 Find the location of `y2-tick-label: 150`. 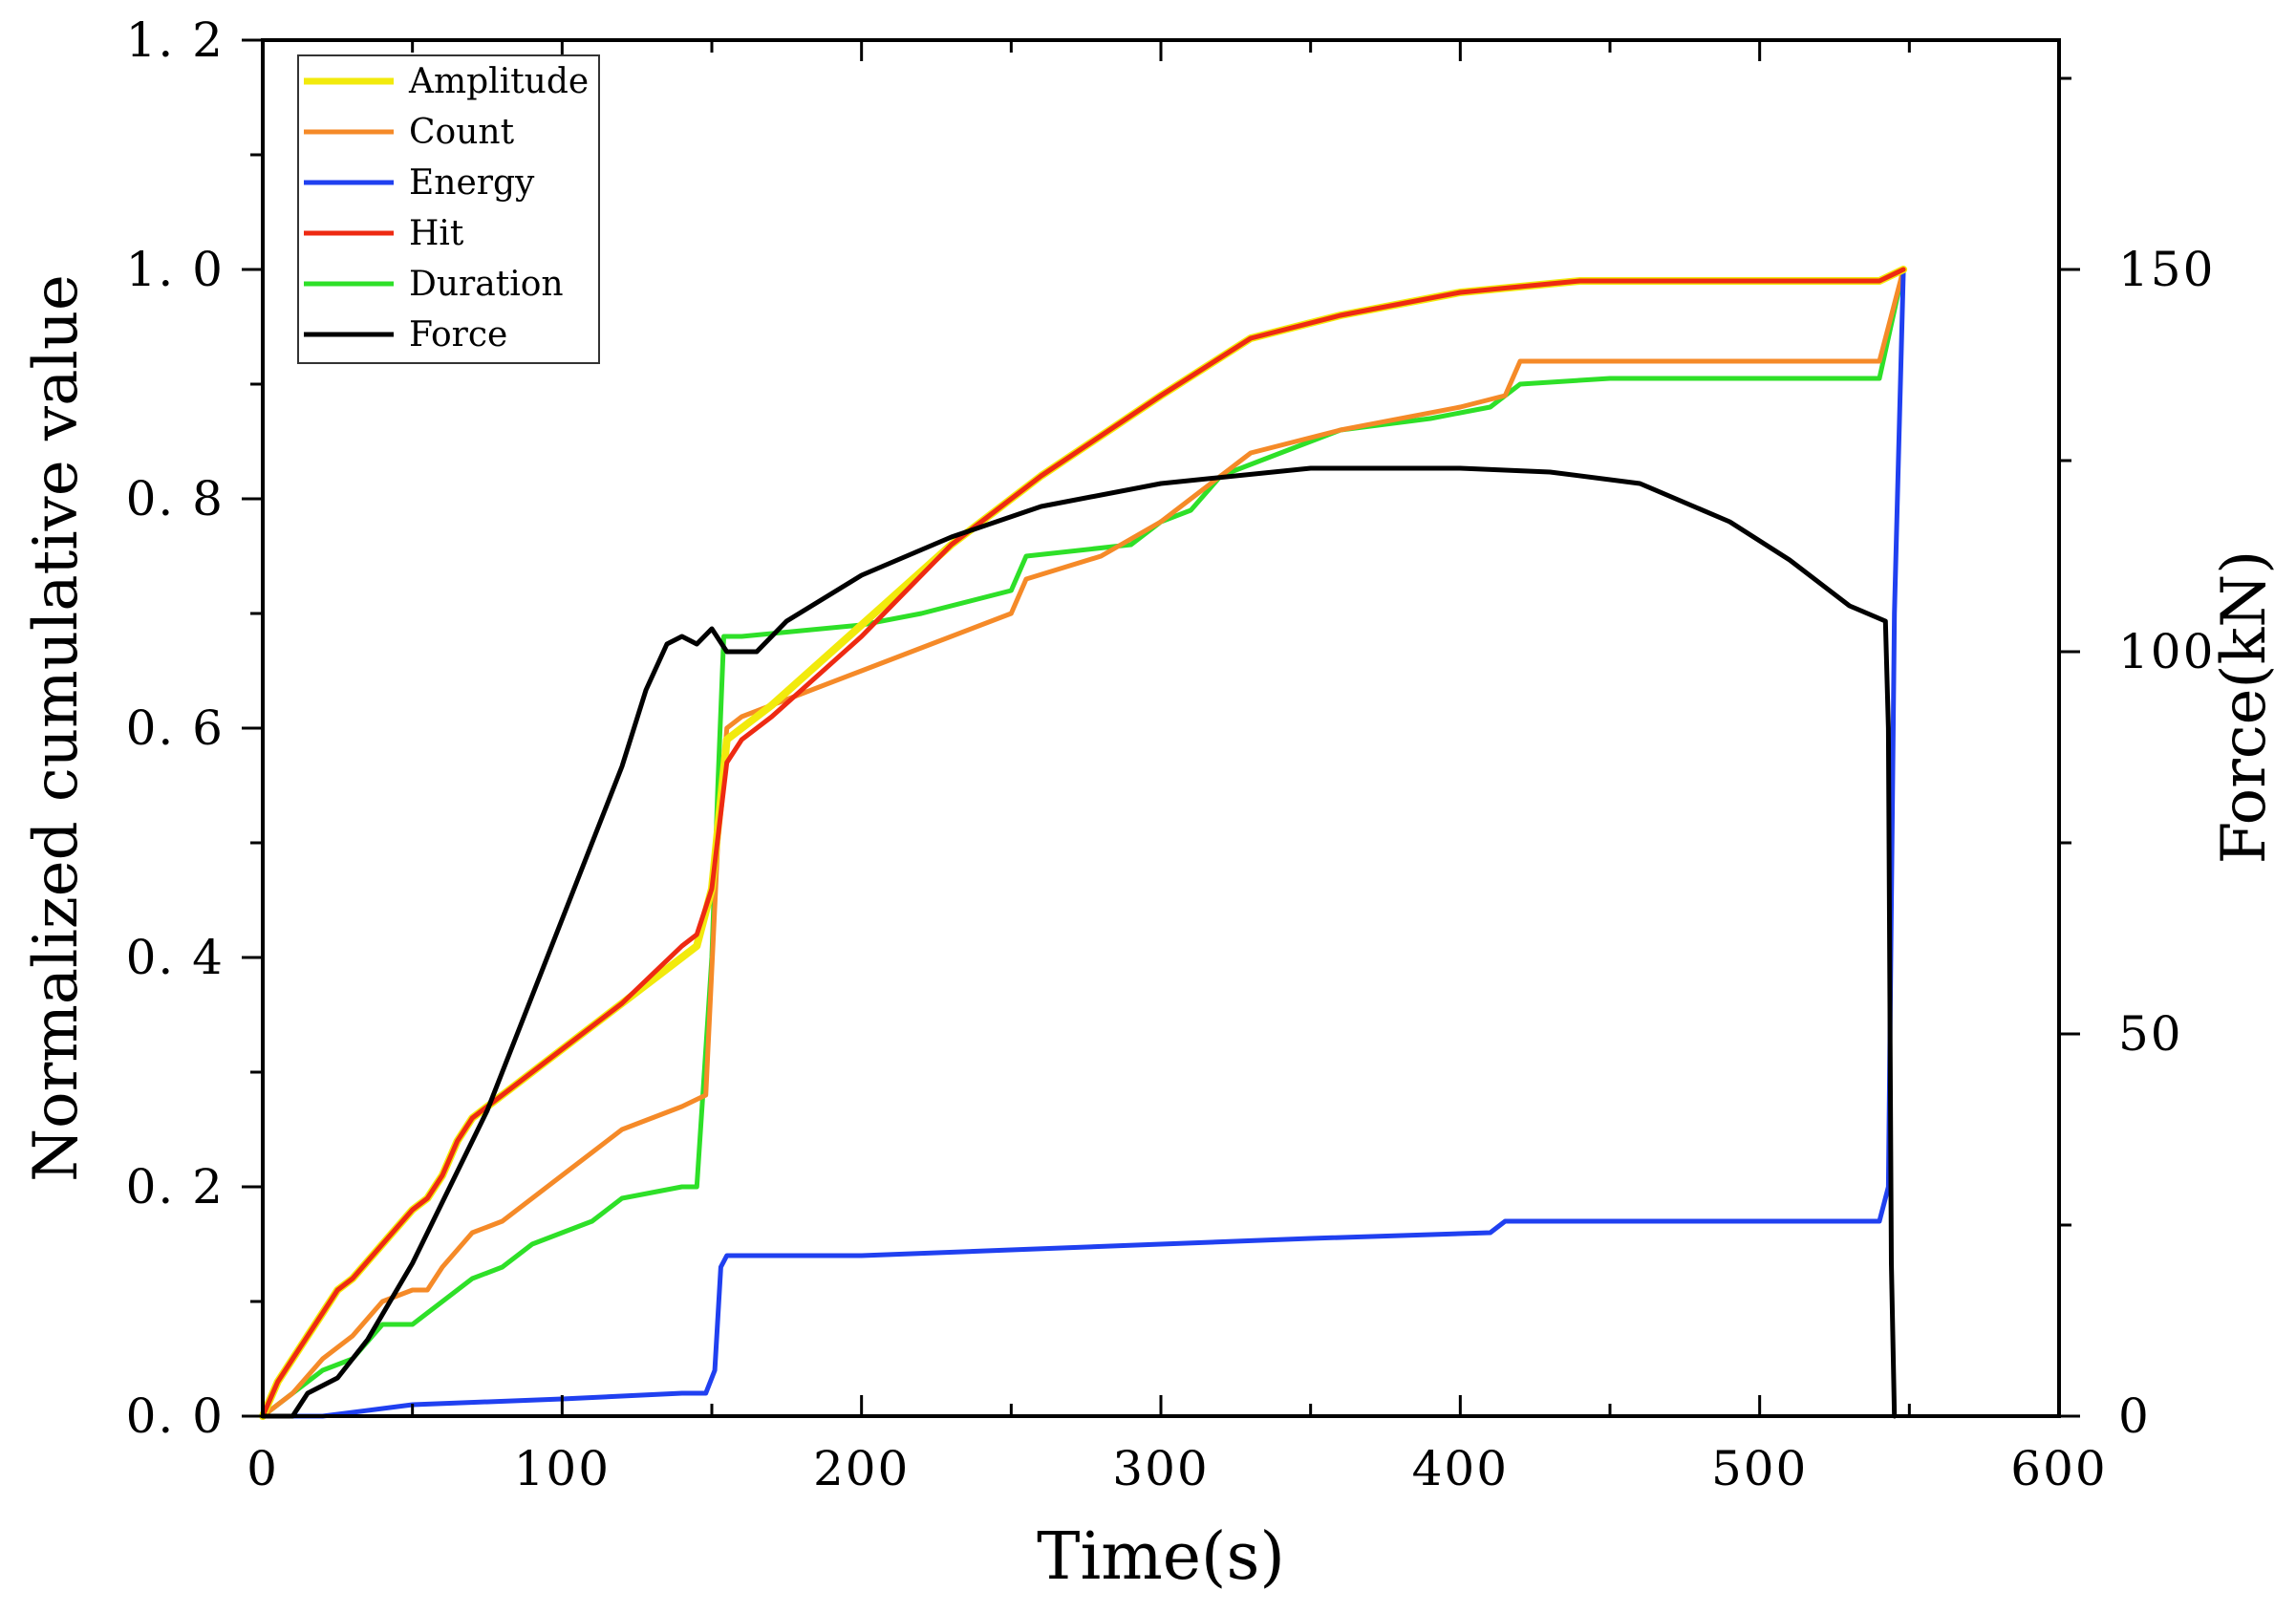

y2-tick-label: 150 is located at coordinates (2166, 269).